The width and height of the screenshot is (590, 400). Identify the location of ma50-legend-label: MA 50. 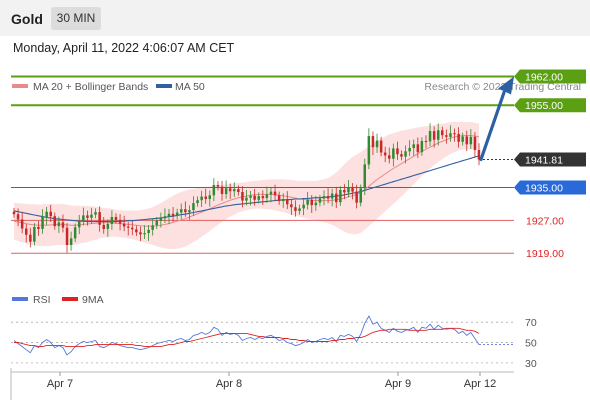
(190, 87).